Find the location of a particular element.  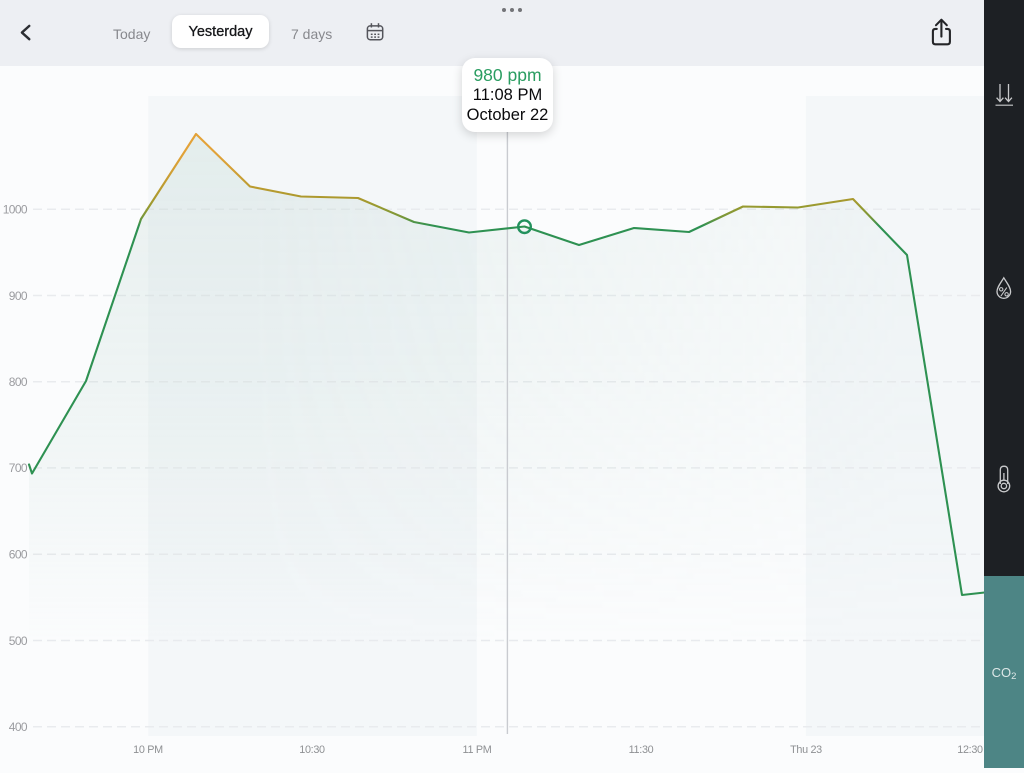

svg-text: 400 is located at coordinates (18, 727).